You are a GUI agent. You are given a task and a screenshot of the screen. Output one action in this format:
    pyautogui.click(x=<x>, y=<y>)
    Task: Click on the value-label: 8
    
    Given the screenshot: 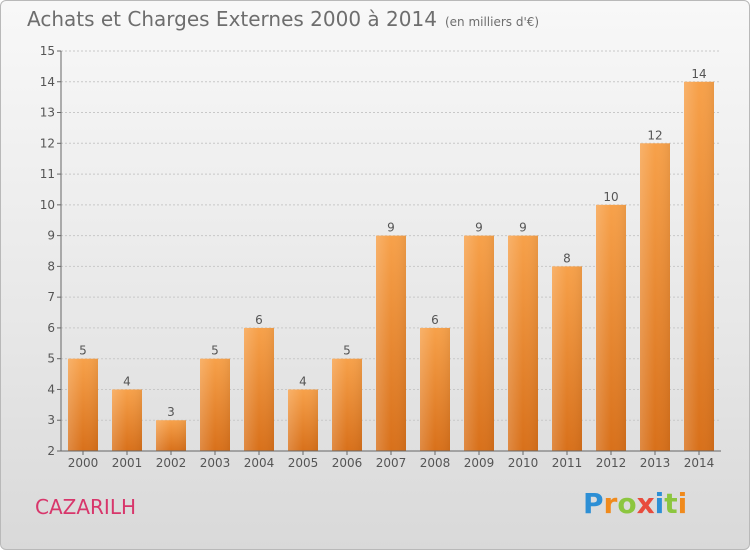 What is the action you would take?
    pyautogui.click(x=567, y=258)
    